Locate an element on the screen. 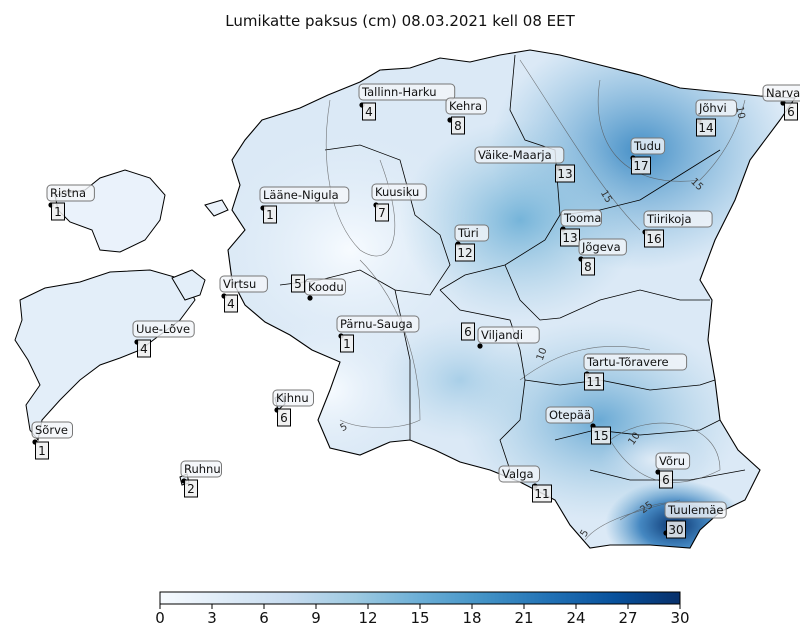 The height and width of the screenshot is (630, 800). station-name: Kuusiku is located at coordinates (397, 192).